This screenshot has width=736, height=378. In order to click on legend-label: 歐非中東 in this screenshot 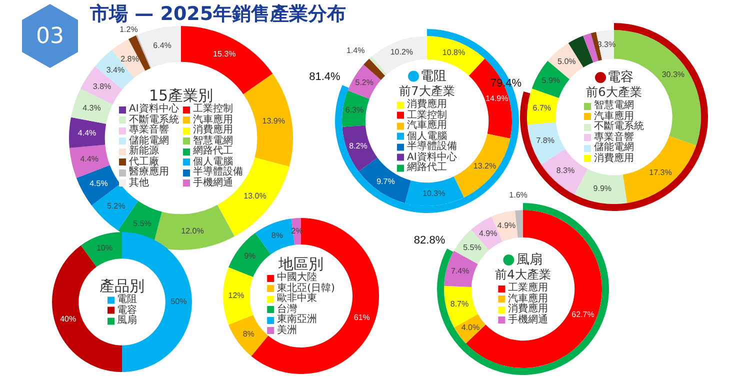, I will do `click(297, 298)`.